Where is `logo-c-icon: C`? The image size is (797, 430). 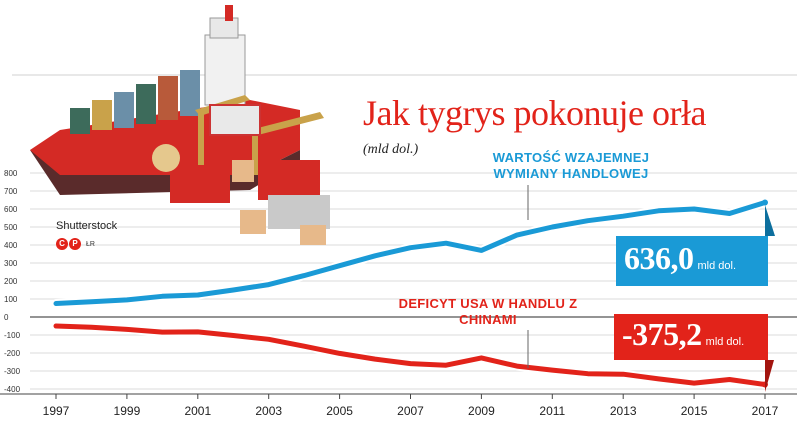
logo-c-icon: C is located at coordinates (62, 244).